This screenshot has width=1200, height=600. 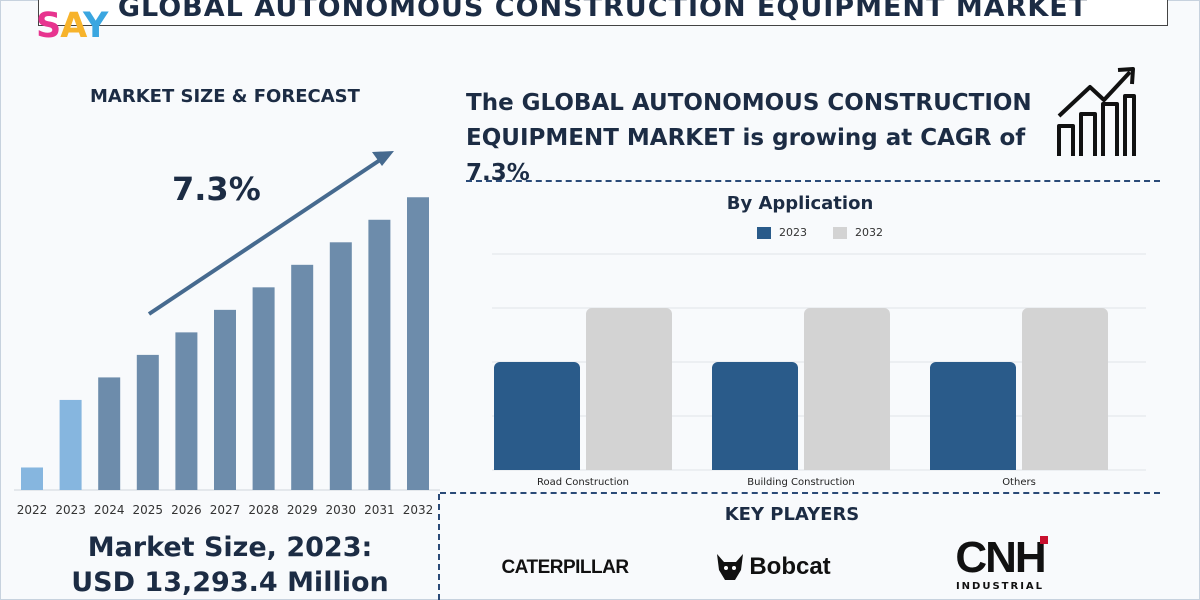 I want to click on key-players-heading: KEY PLAYERS, so click(x=792, y=514).